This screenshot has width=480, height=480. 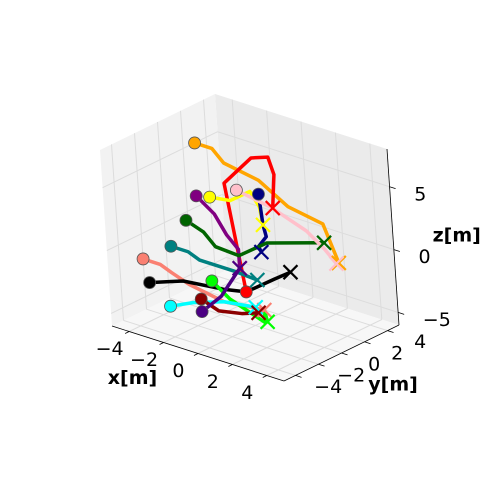 What do you see at coordinates (420, 194) in the screenshot?
I see `z-tick-label: 5` at bounding box center [420, 194].